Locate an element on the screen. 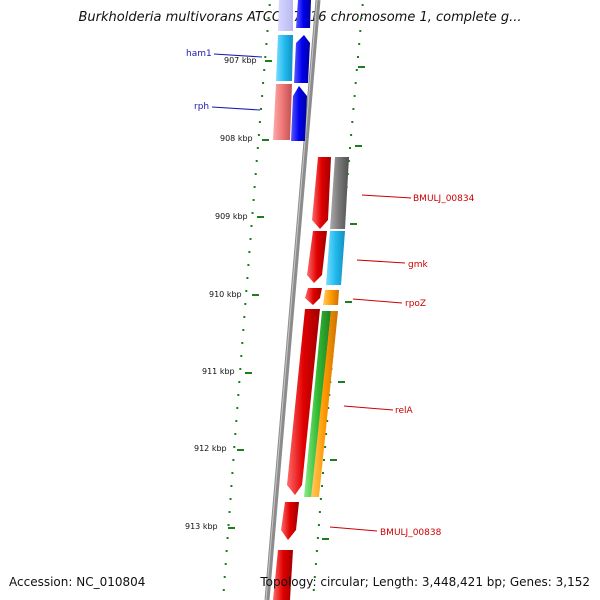 This screenshot has height=600, width=600. kbp-label: 908 kbp is located at coordinates (236, 138).